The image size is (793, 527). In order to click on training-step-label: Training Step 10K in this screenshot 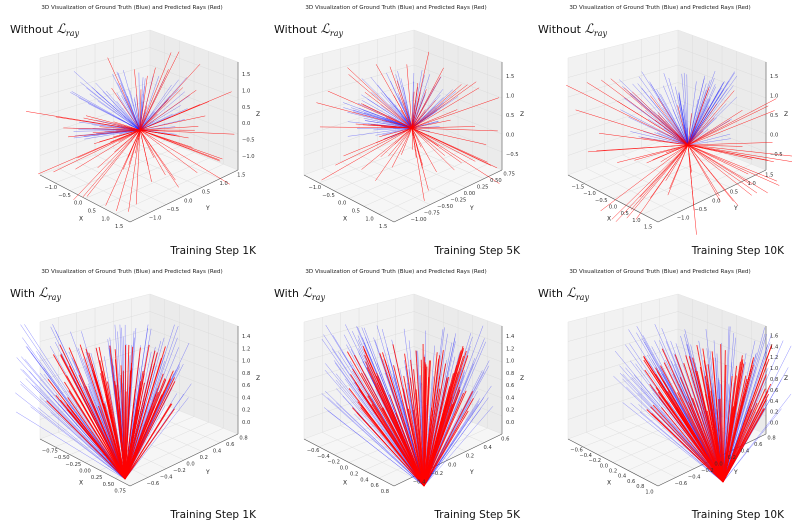, I will do `click(737, 515)`.